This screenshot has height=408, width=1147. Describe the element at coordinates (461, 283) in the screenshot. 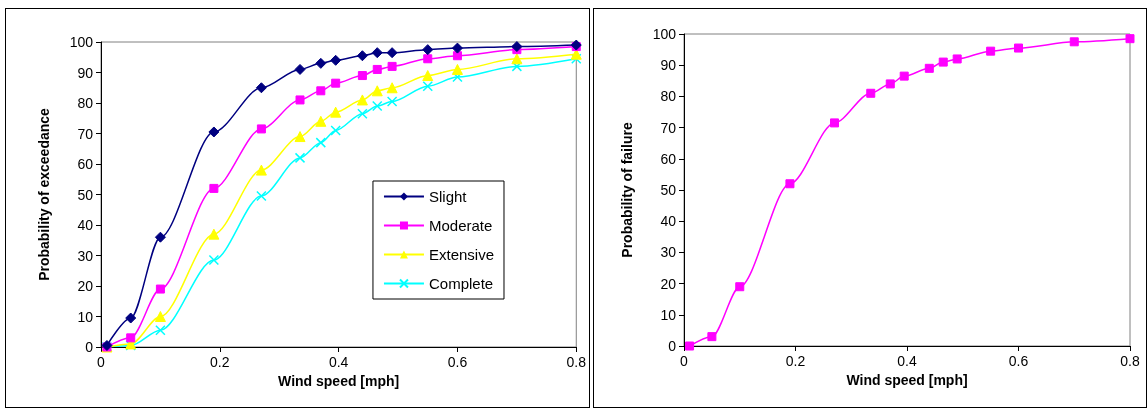

I see `legend-label: Complete` at that location.